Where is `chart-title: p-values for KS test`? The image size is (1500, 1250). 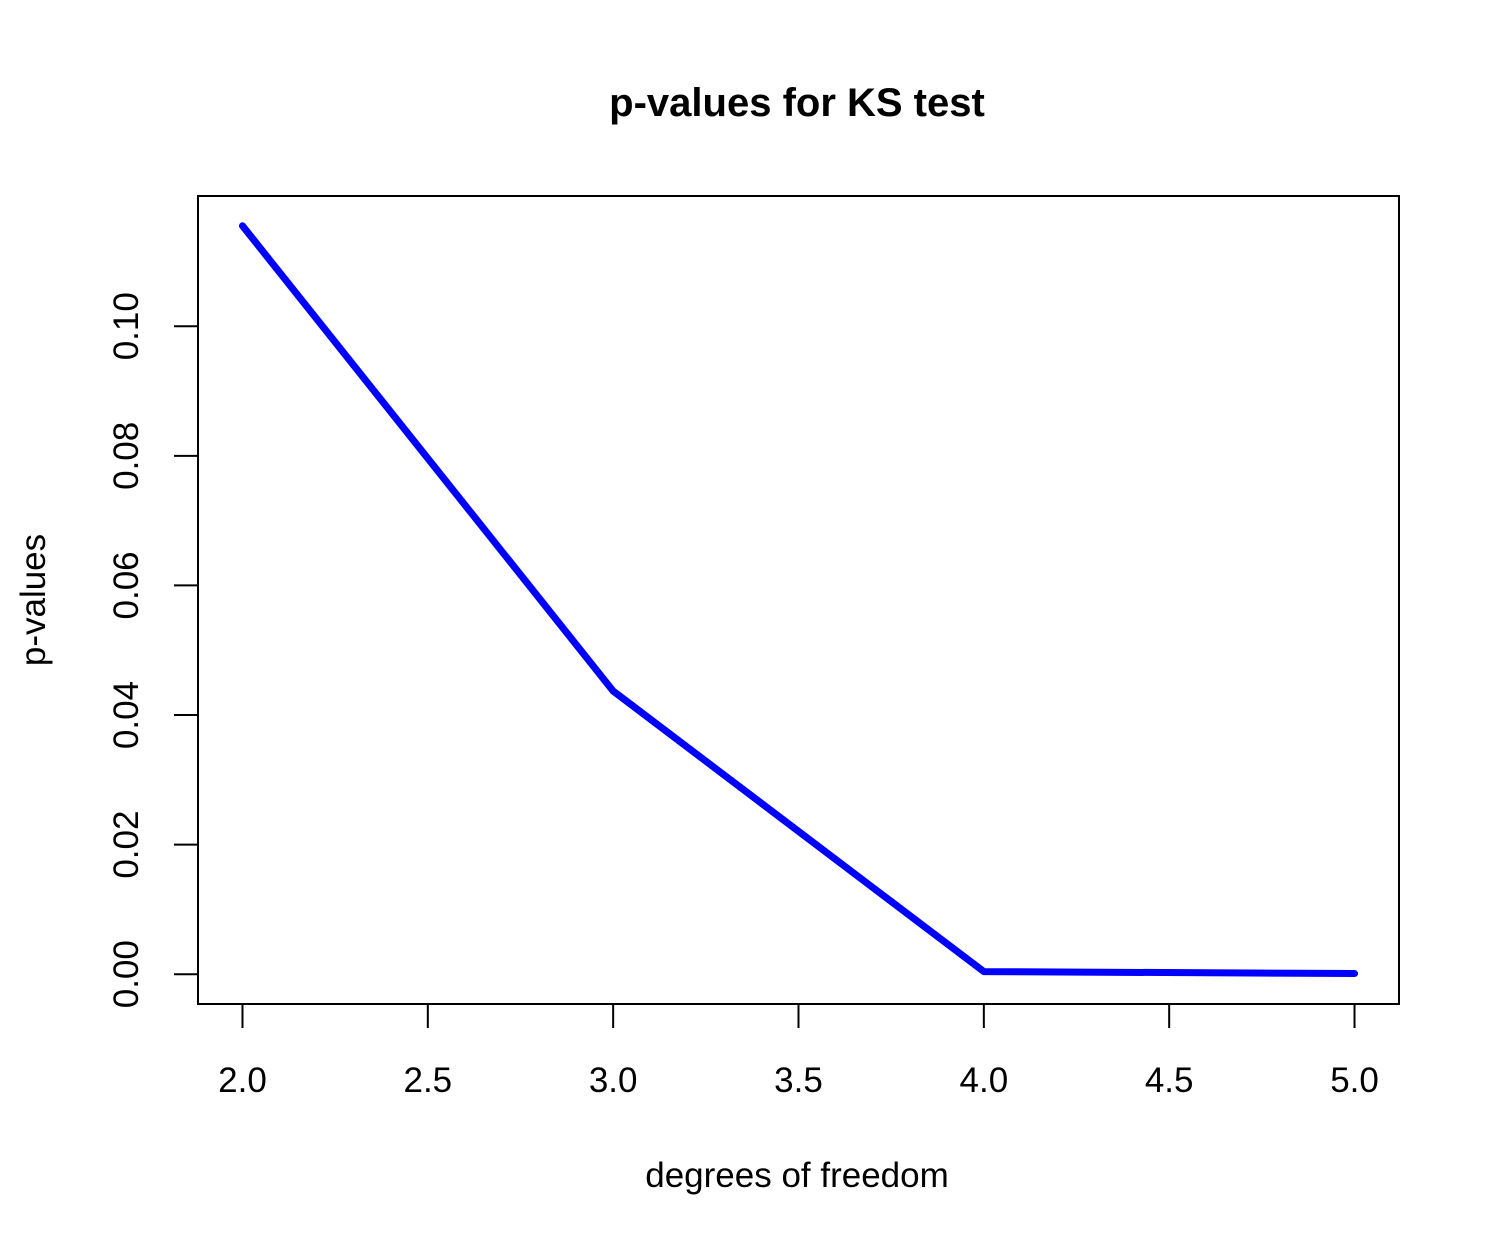
chart-title: p-values for KS test is located at coordinates (797, 103).